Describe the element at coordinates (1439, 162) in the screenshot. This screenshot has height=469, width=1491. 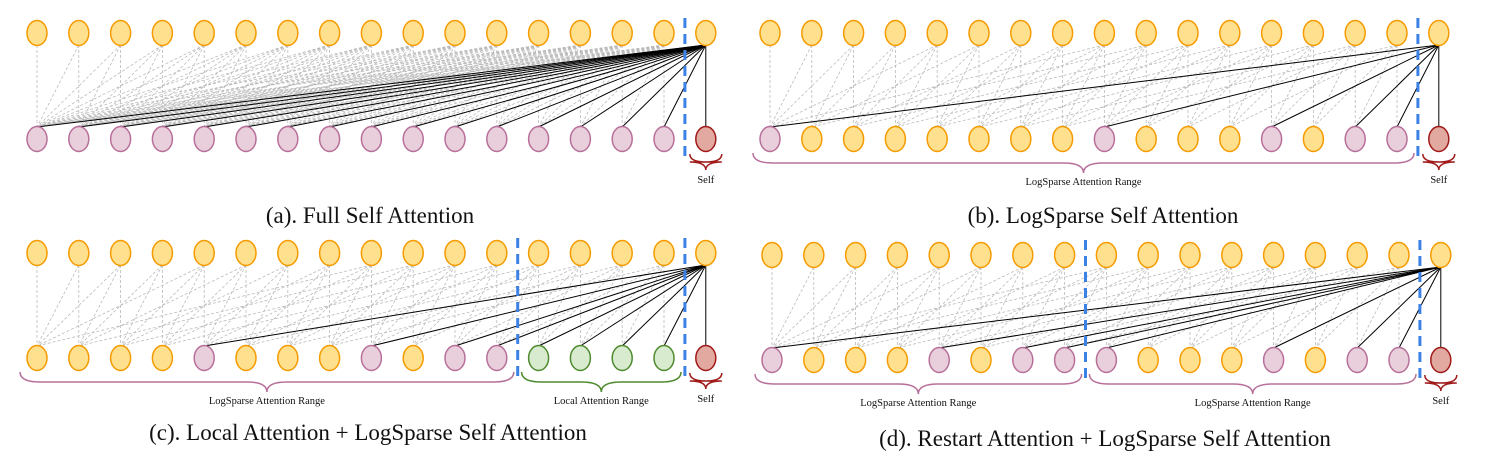
I see `self-brace` at that location.